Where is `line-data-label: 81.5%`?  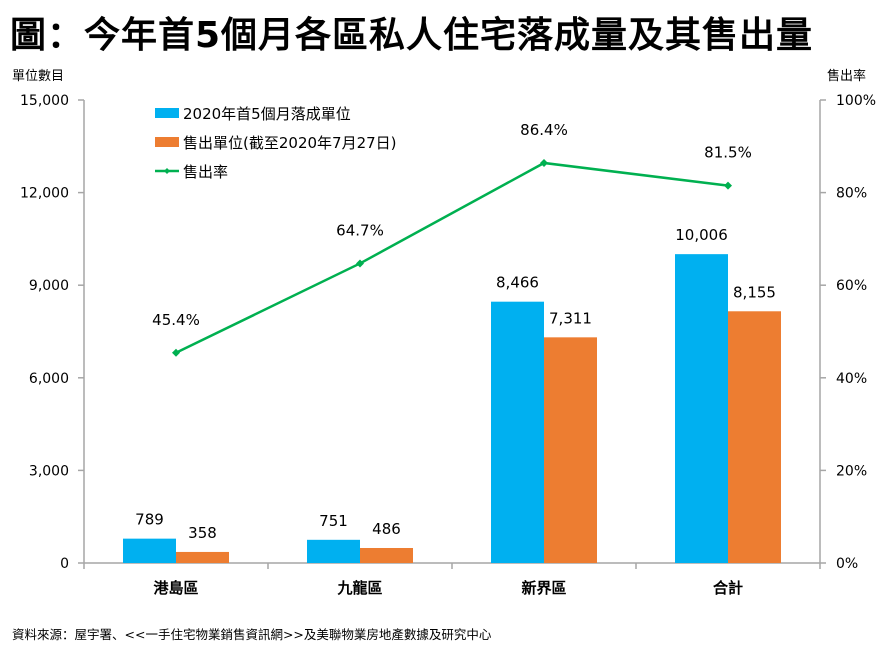 line-data-label: 81.5% is located at coordinates (728, 153).